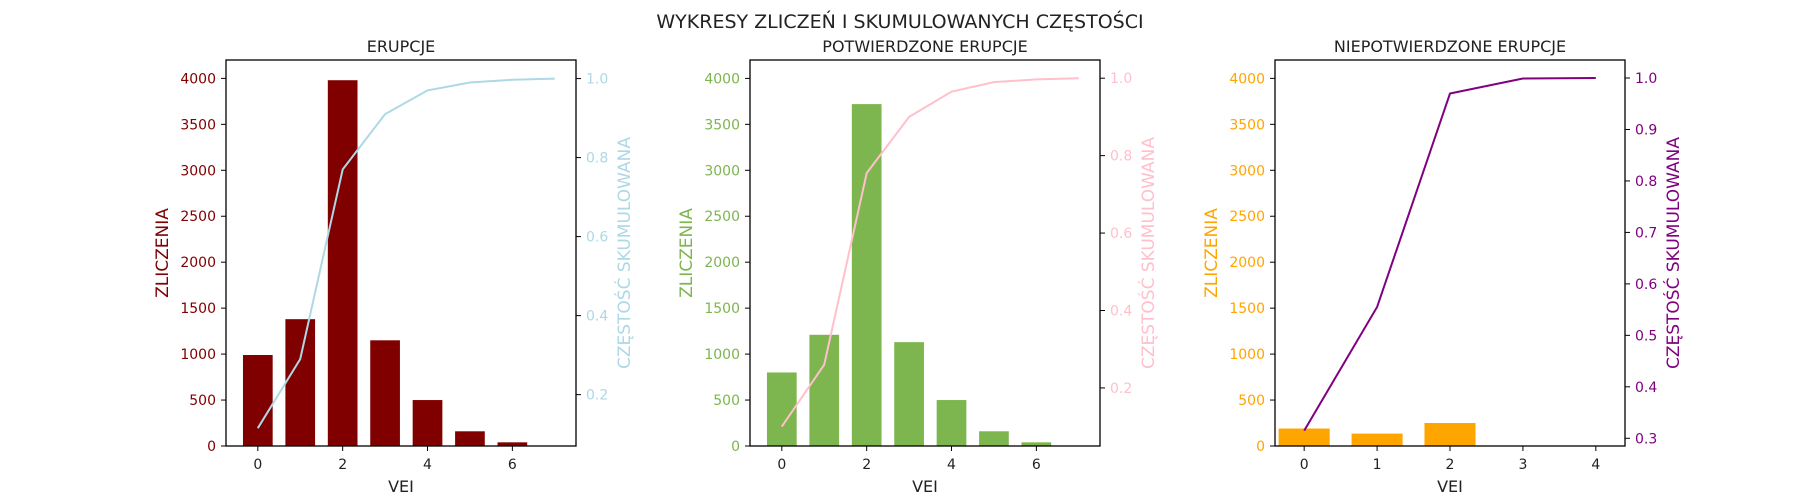 This screenshot has height=500, width=1800. Describe the element at coordinates (401, 46) in the screenshot. I see `chart-title: ERUPCJE` at that location.